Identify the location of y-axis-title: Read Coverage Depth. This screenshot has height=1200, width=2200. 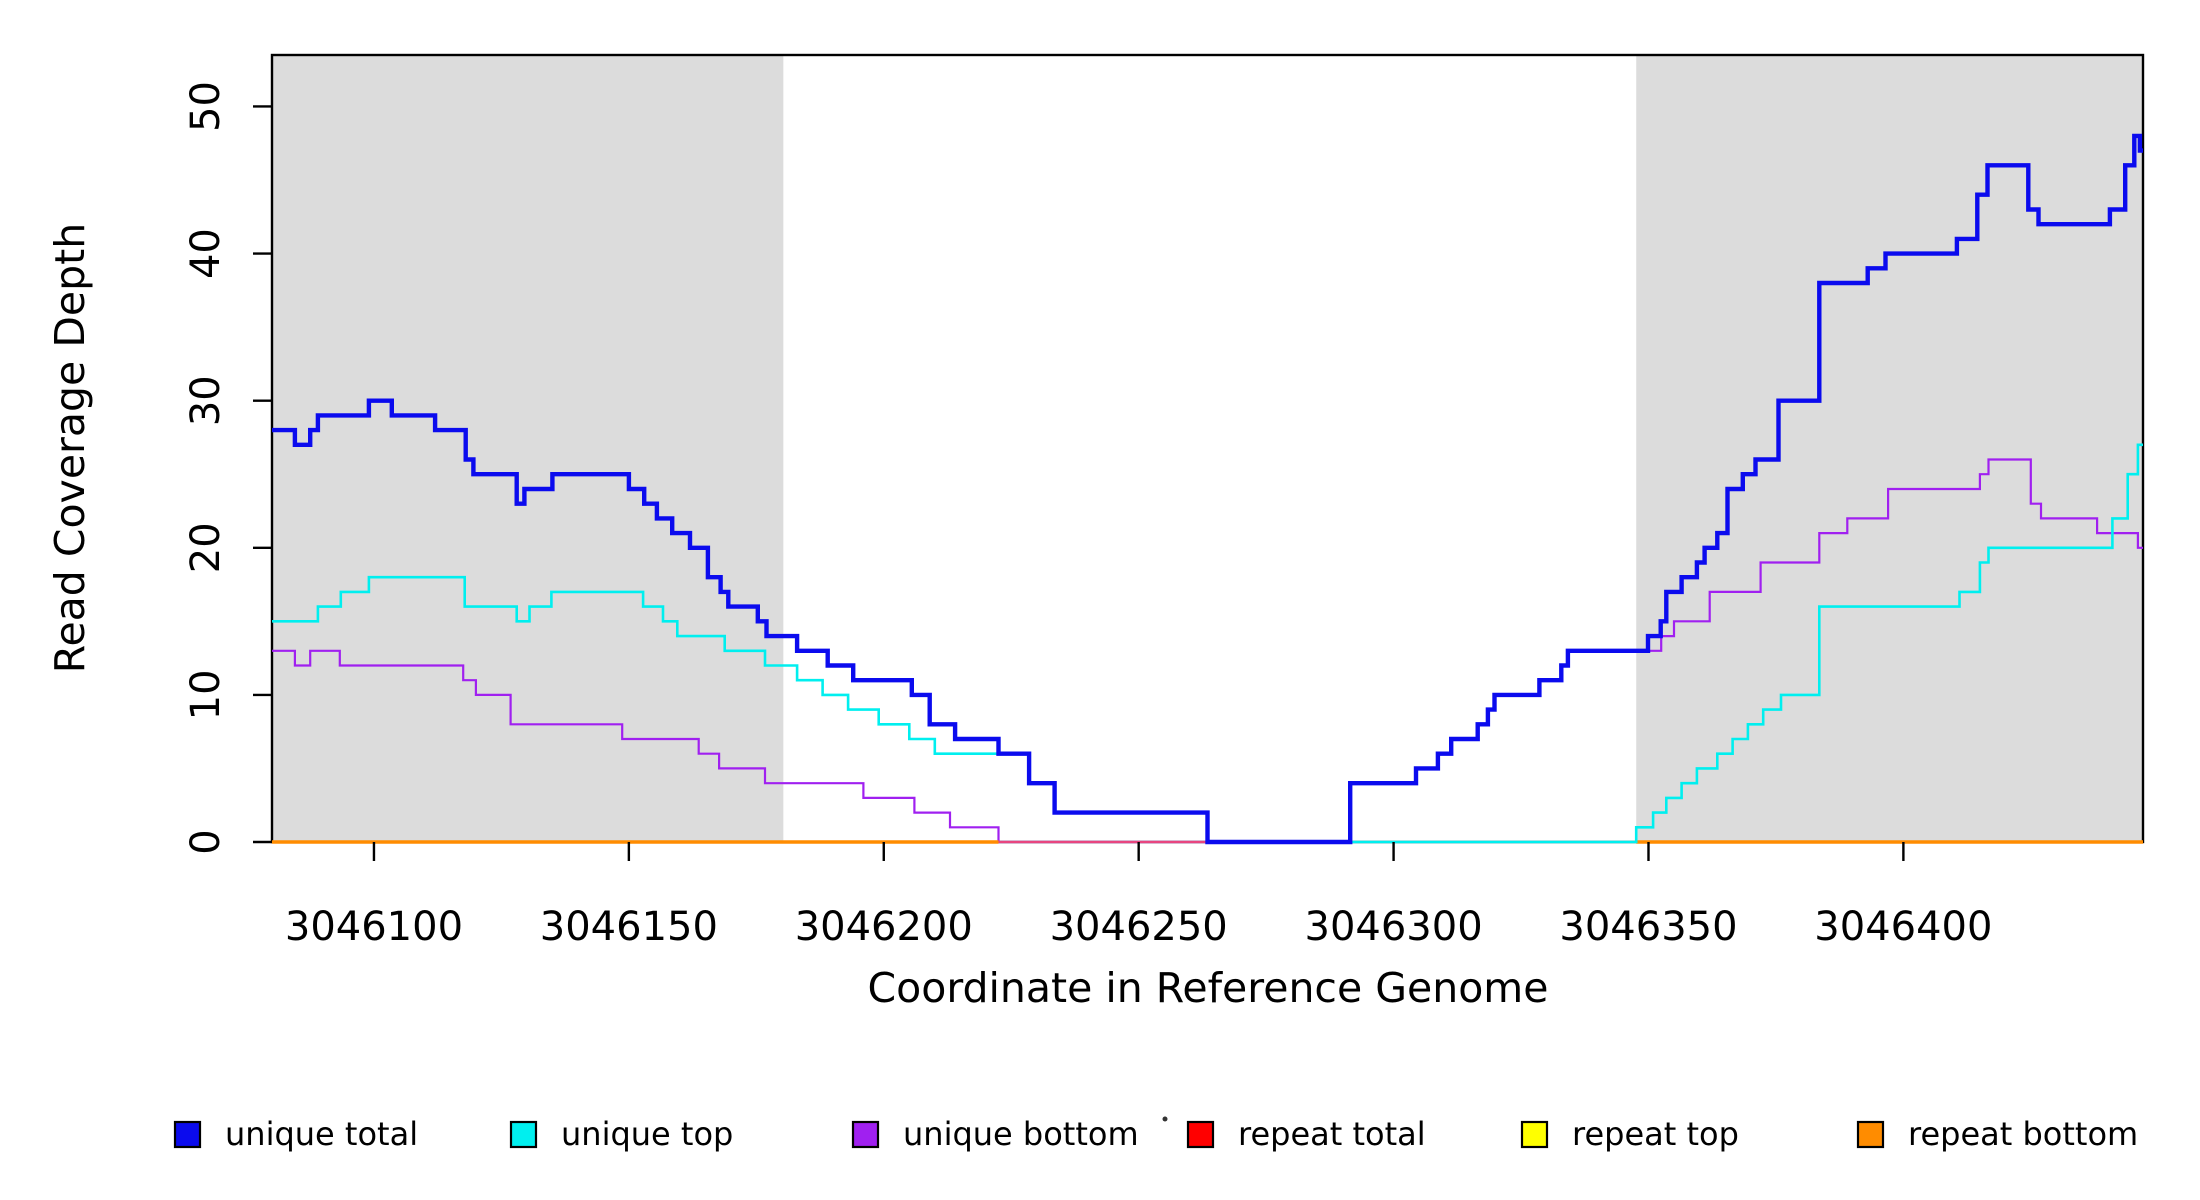
(70, 448).